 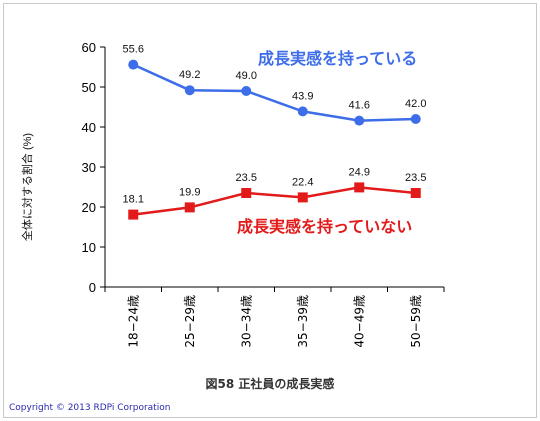 I want to click on y-tick-label: 0, so click(x=92, y=287).